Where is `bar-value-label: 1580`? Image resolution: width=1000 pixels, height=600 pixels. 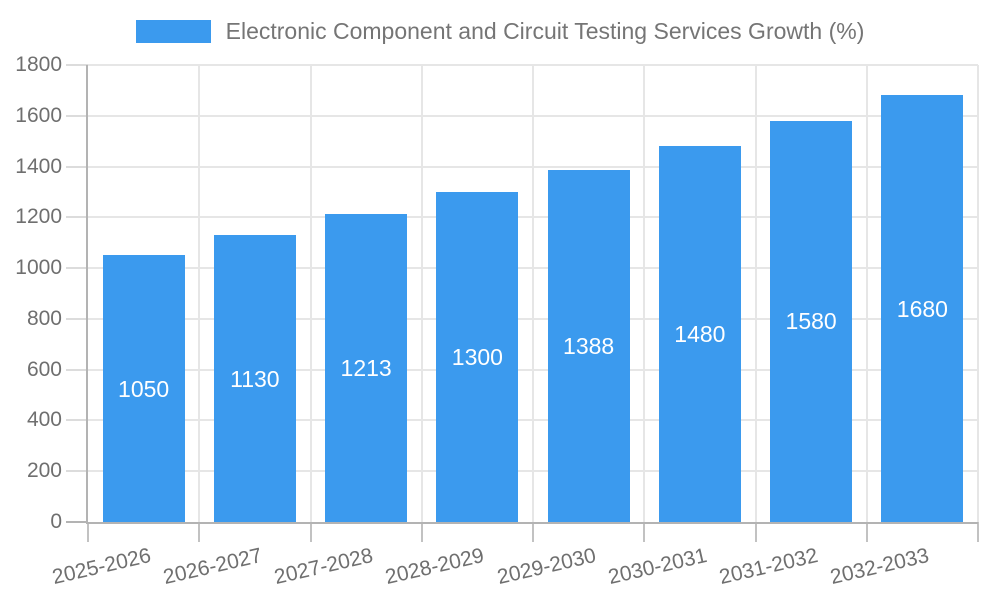 bar-value-label: 1580 is located at coordinates (811, 321).